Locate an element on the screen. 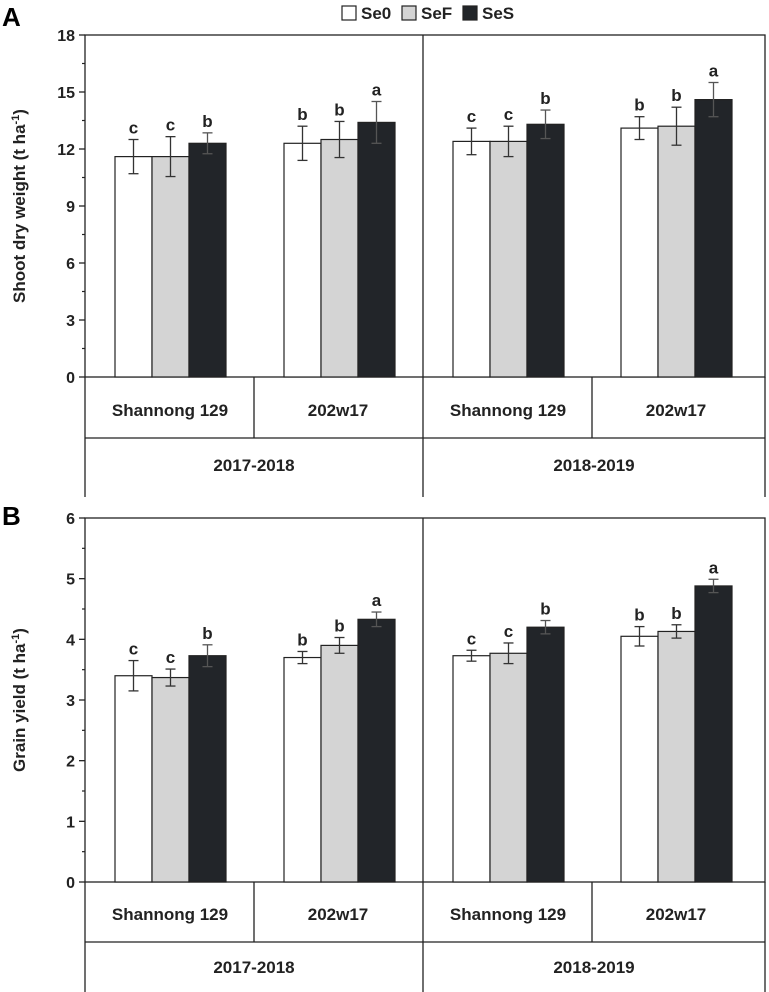  panel-b-y-tick-label: 0 is located at coordinates (70, 883).